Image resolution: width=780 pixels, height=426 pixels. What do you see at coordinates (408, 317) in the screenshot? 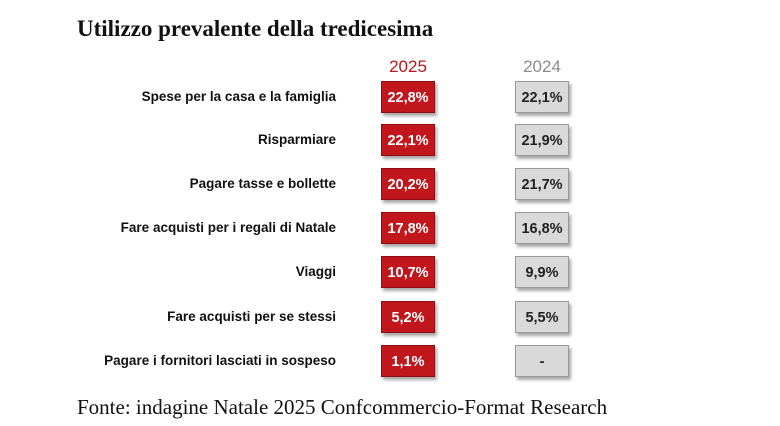
I see `value-cell-2025: 5,2%` at bounding box center [408, 317].